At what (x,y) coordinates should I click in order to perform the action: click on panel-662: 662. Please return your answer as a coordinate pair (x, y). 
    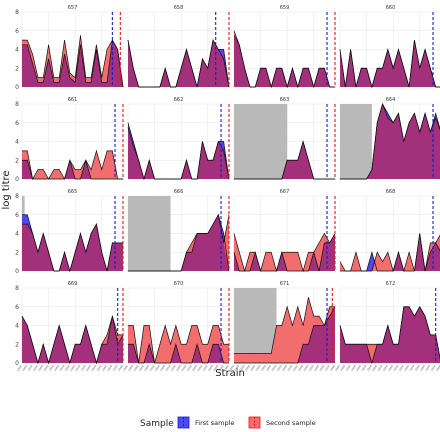
    Looking at the image, I should click on (178, 139).